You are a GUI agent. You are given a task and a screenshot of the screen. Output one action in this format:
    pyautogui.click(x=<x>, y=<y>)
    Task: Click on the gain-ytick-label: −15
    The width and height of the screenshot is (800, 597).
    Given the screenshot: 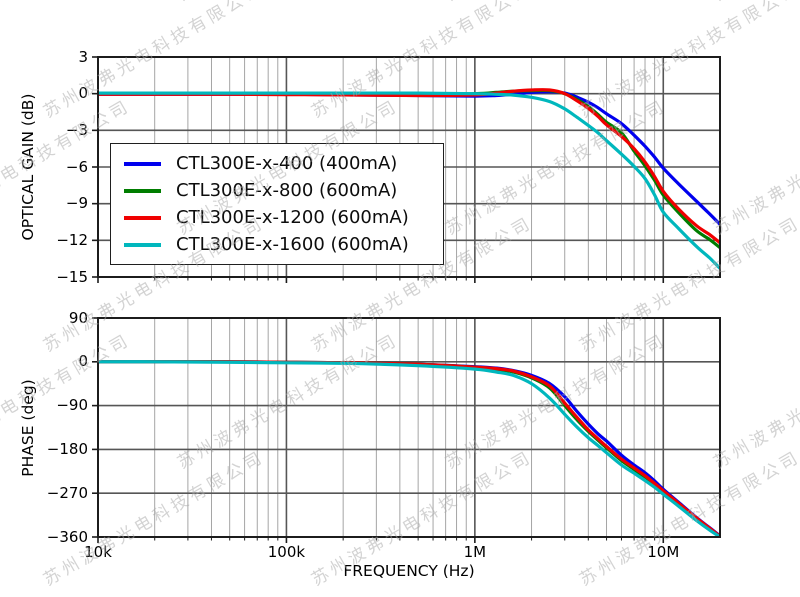 What is the action you would take?
    pyautogui.click(x=72, y=276)
    